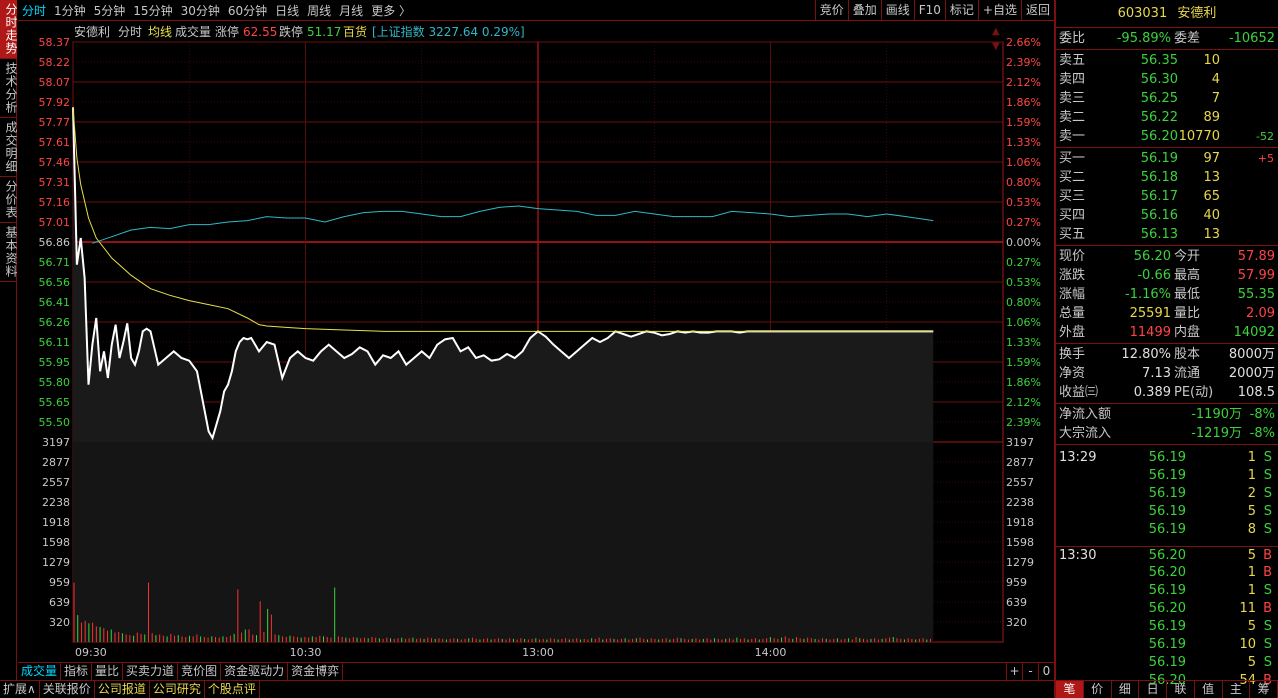 This screenshot has width=1278, height=698. What do you see at coordinates (319, 10) in the screenshot?
I see `period-tab-week: 周线` at bounding box center [319, 10].